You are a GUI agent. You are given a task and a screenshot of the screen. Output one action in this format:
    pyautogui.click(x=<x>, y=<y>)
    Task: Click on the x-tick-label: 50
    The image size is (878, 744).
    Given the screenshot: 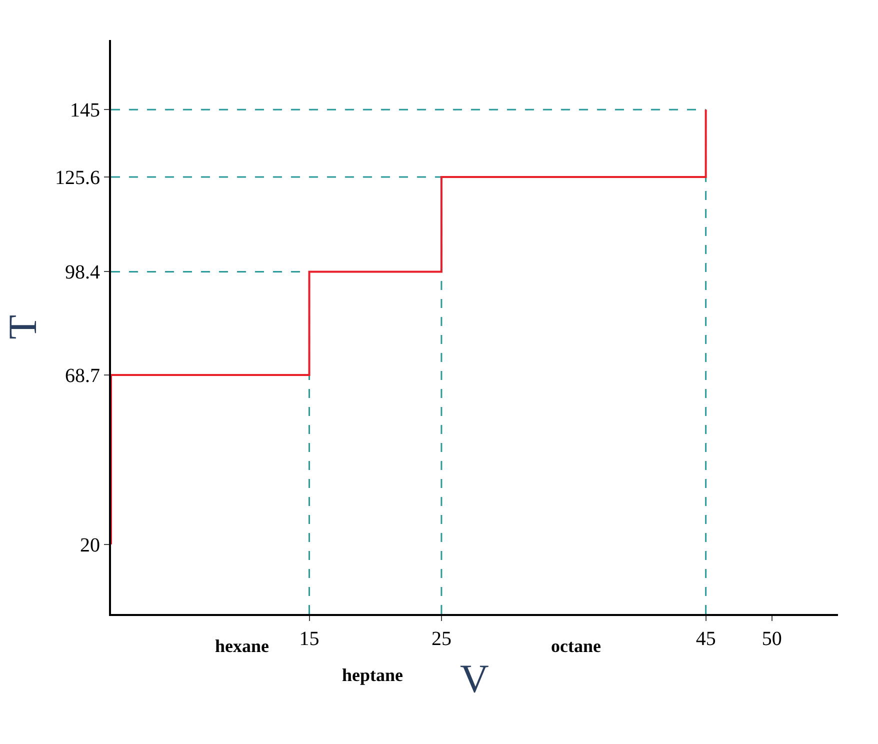 What is the action you would take?
    pyautogui.click(x=772, y=639)
    